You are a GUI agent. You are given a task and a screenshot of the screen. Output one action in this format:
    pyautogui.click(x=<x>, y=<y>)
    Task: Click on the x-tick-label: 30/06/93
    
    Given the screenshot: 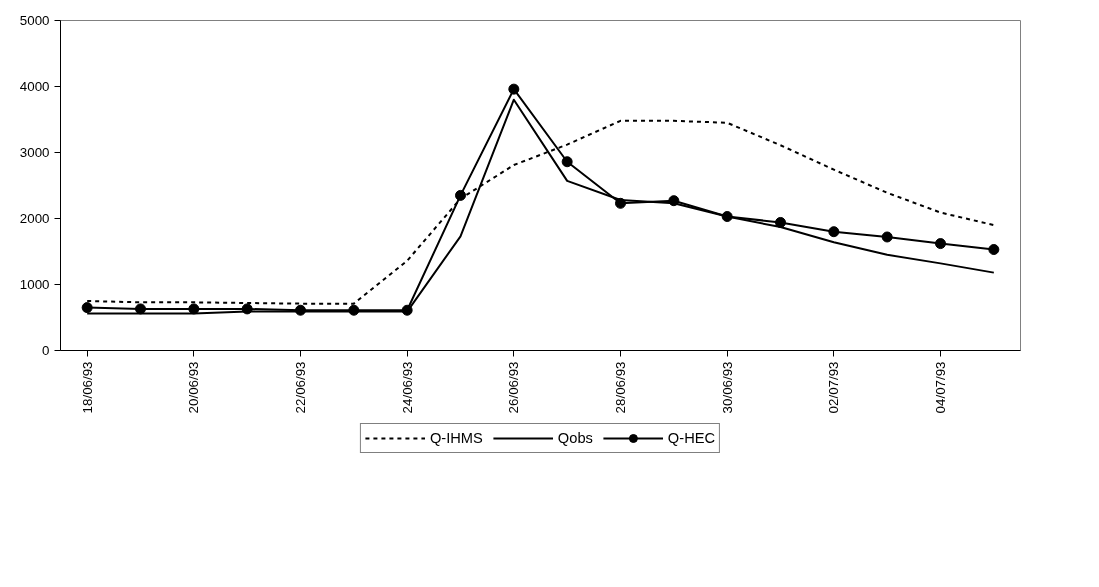 What is the action you would take?
    pyautogui.click(x=727, y=387)
    